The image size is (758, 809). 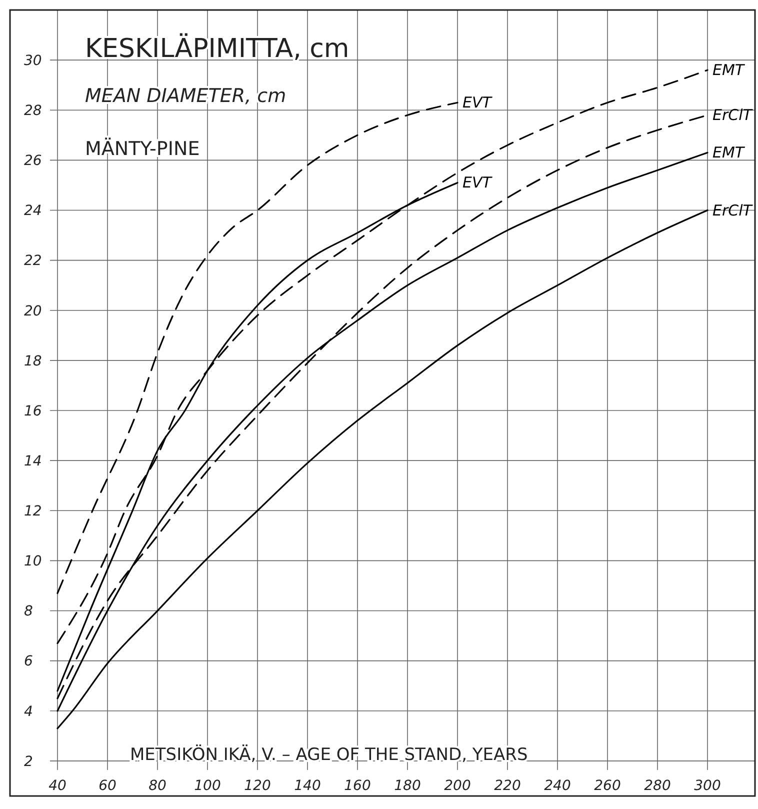 I want to click on y-tick-label: 20, so click(x=33, y=311).